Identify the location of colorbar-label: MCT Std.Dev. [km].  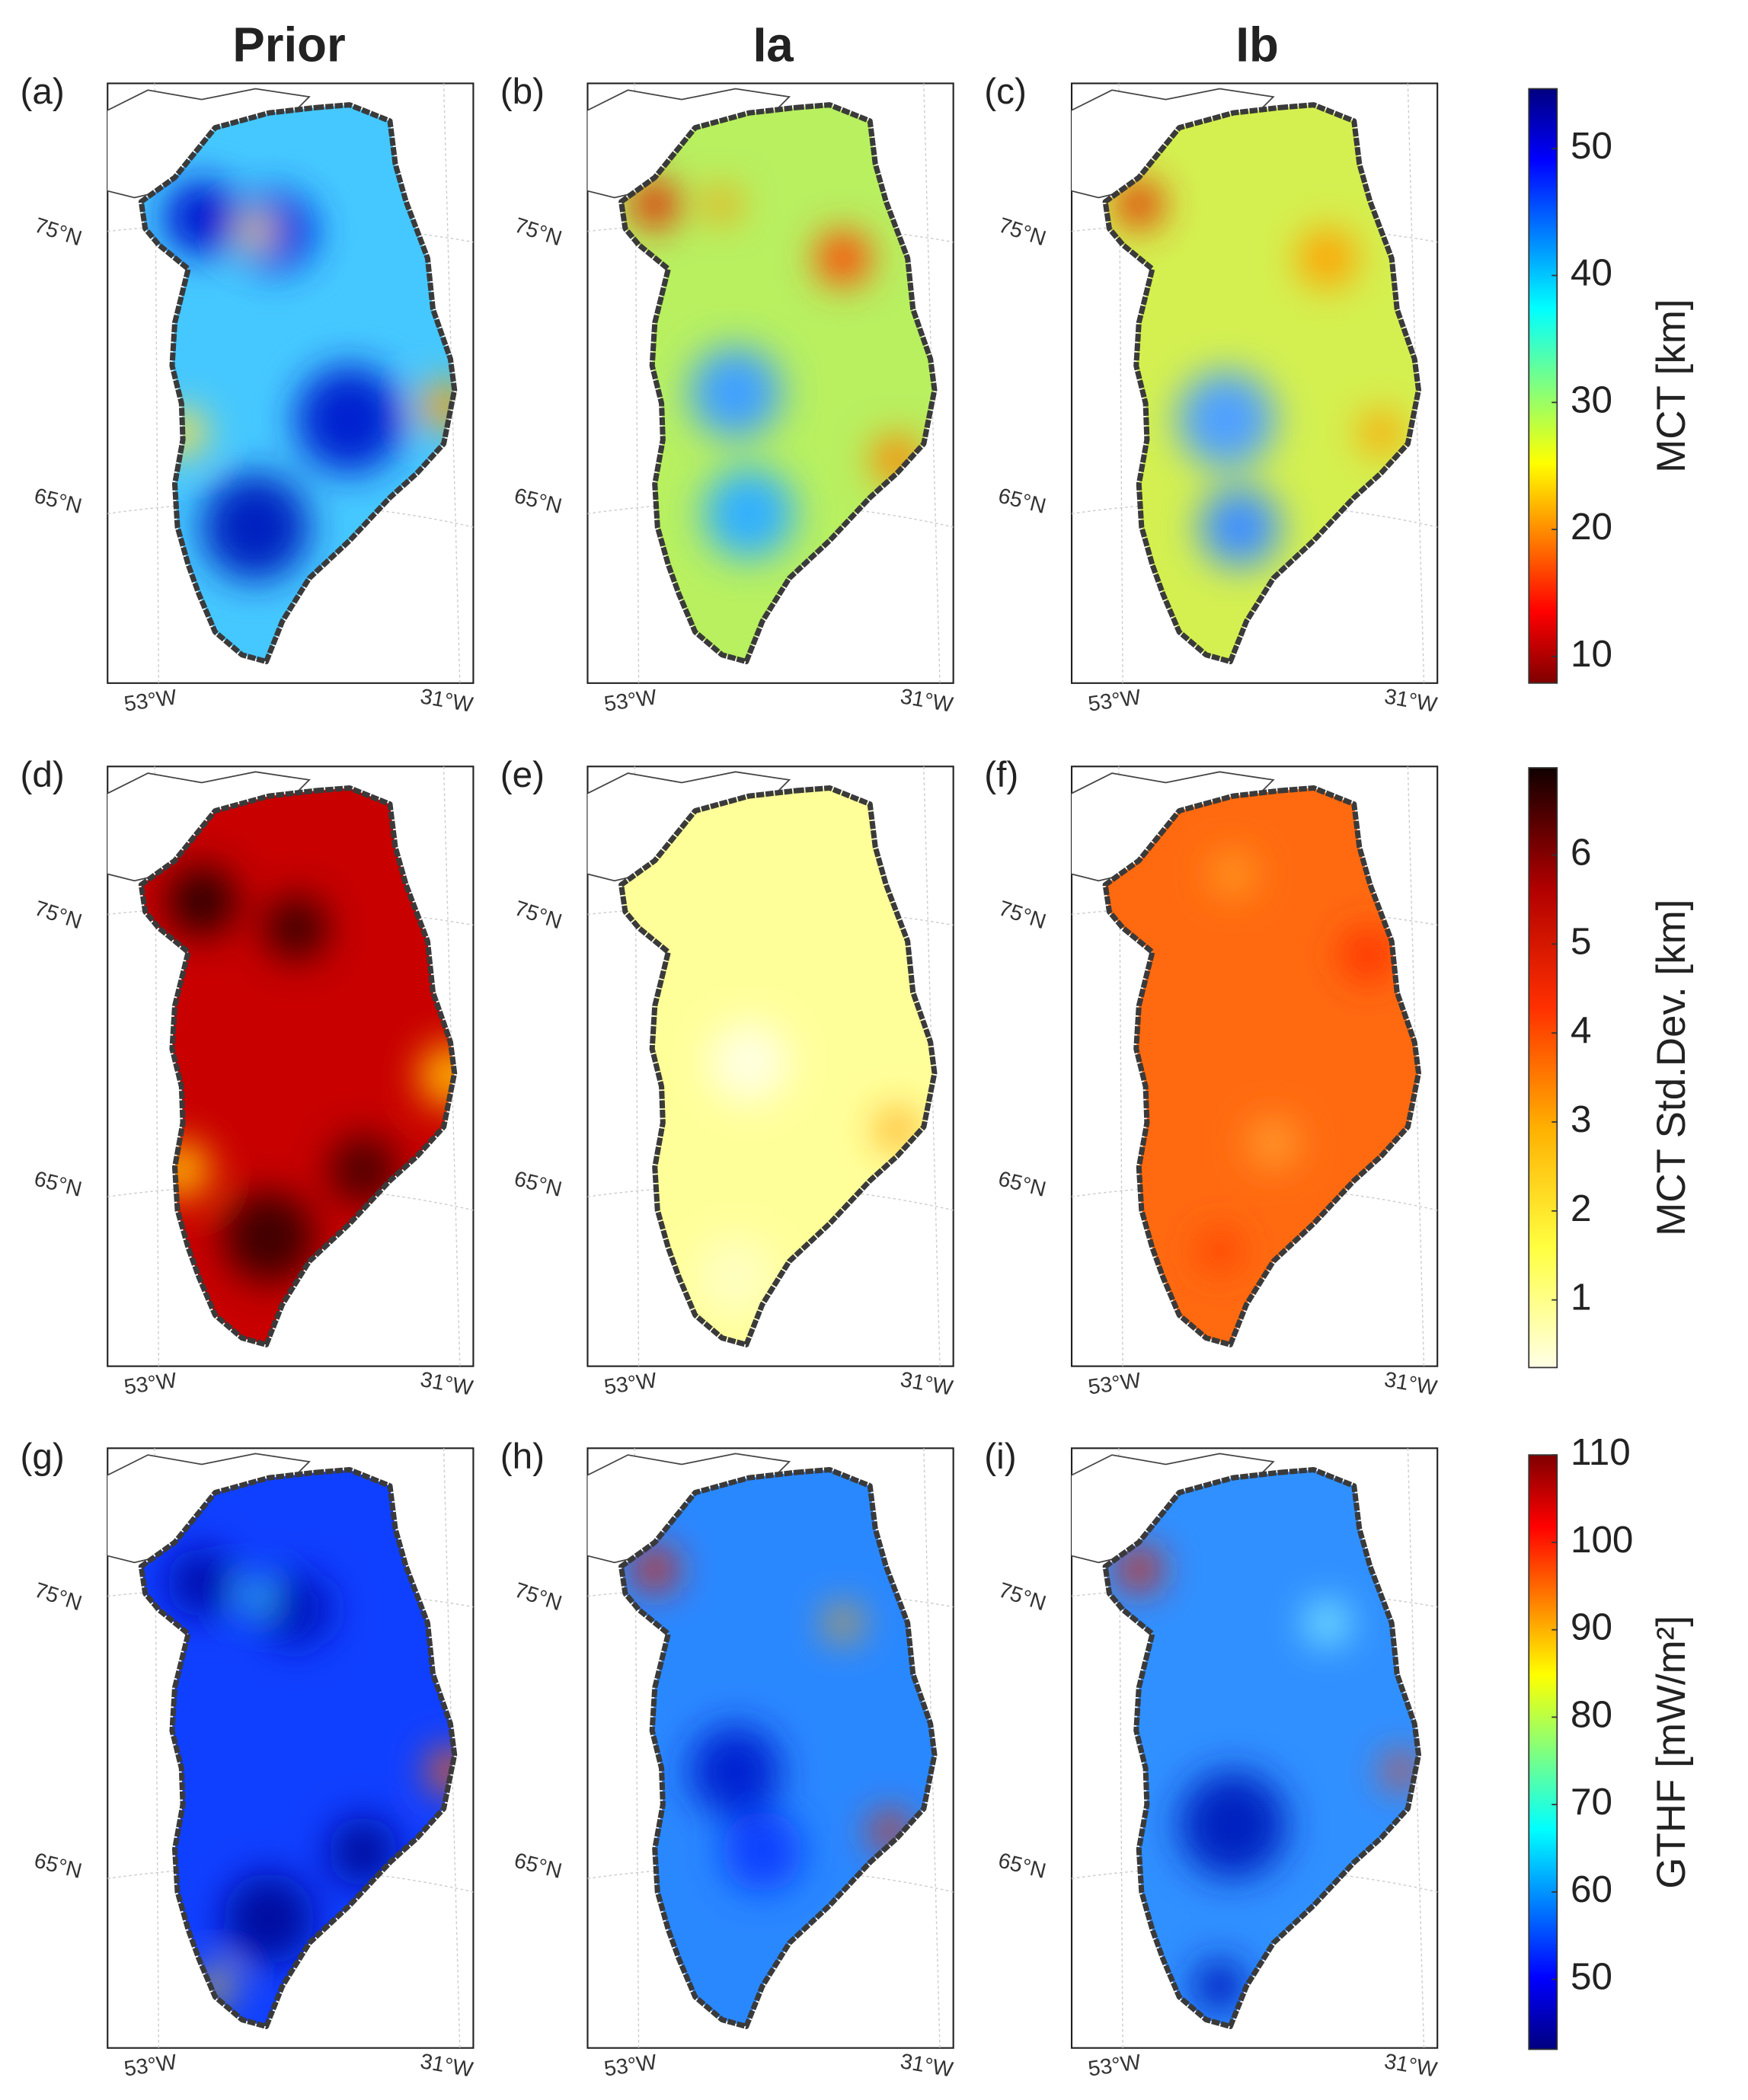
(1671, 1068).